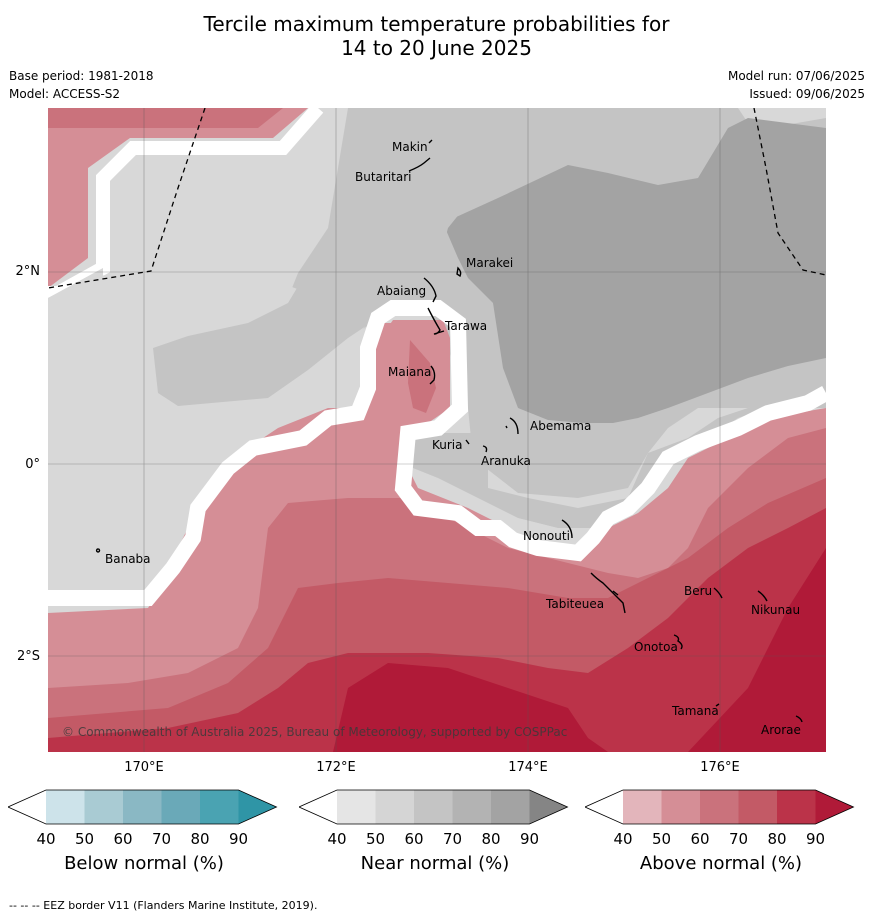  What do you see at coordinates (546, 536) in the screenshot?
I see `label-nonouti: Nonouti` at bounding box center [546, 536].